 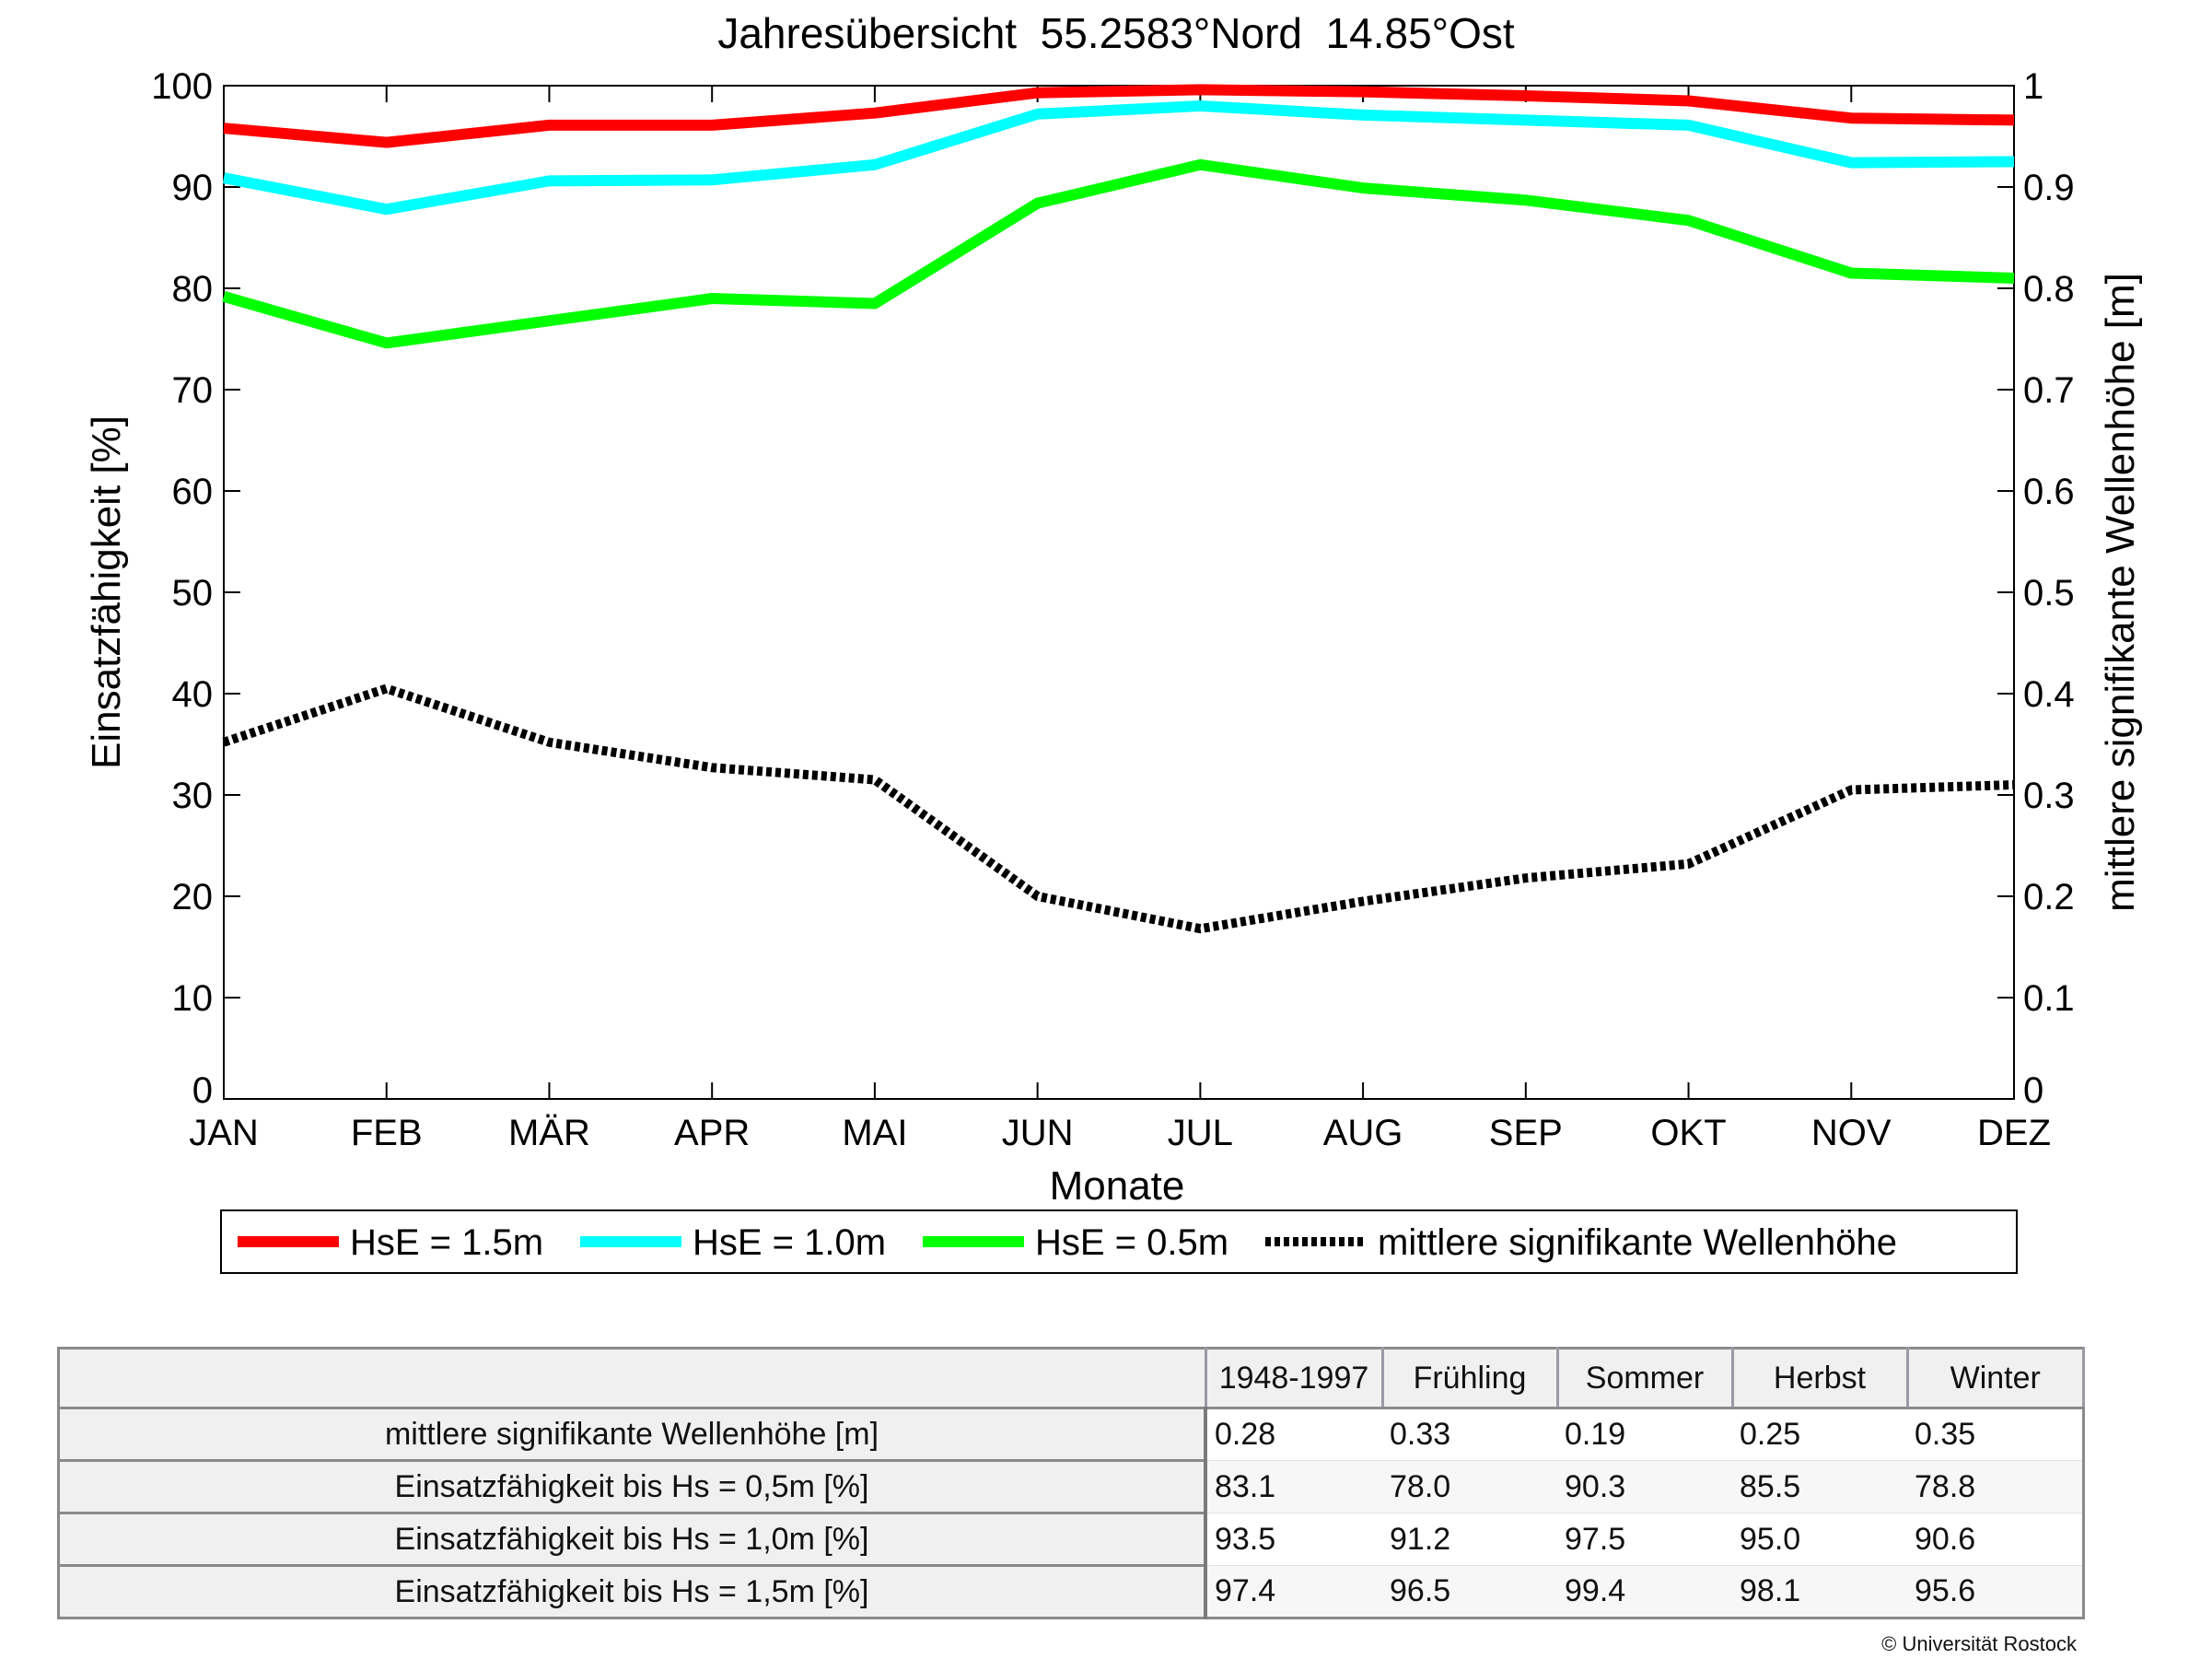 I want to click on x-tick-label: NOV, so click(x=1852, y=1133).